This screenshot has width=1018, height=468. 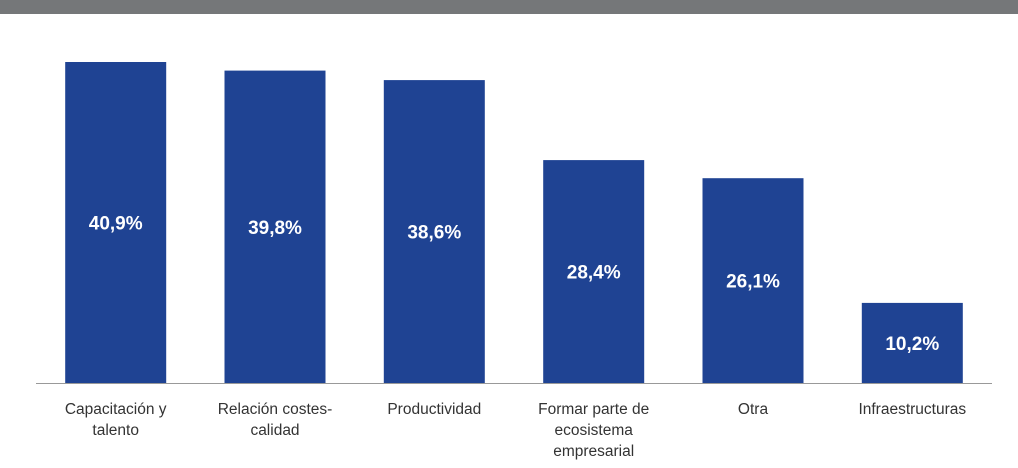 I want to click on category-label-1: Capacitación y talento, so click(x=116, y=420).